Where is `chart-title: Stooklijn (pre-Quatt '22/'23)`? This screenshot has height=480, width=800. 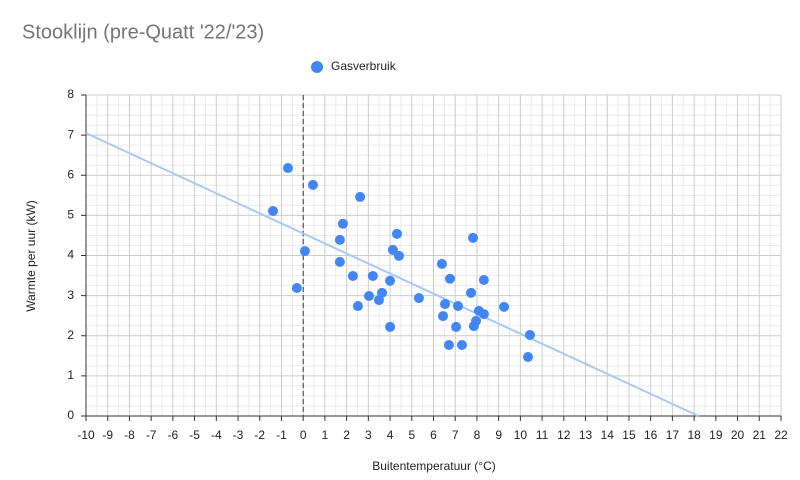 chart-title: Stooklijn (pre-Quatt '22/'23) is located at coordinates (143, 32).